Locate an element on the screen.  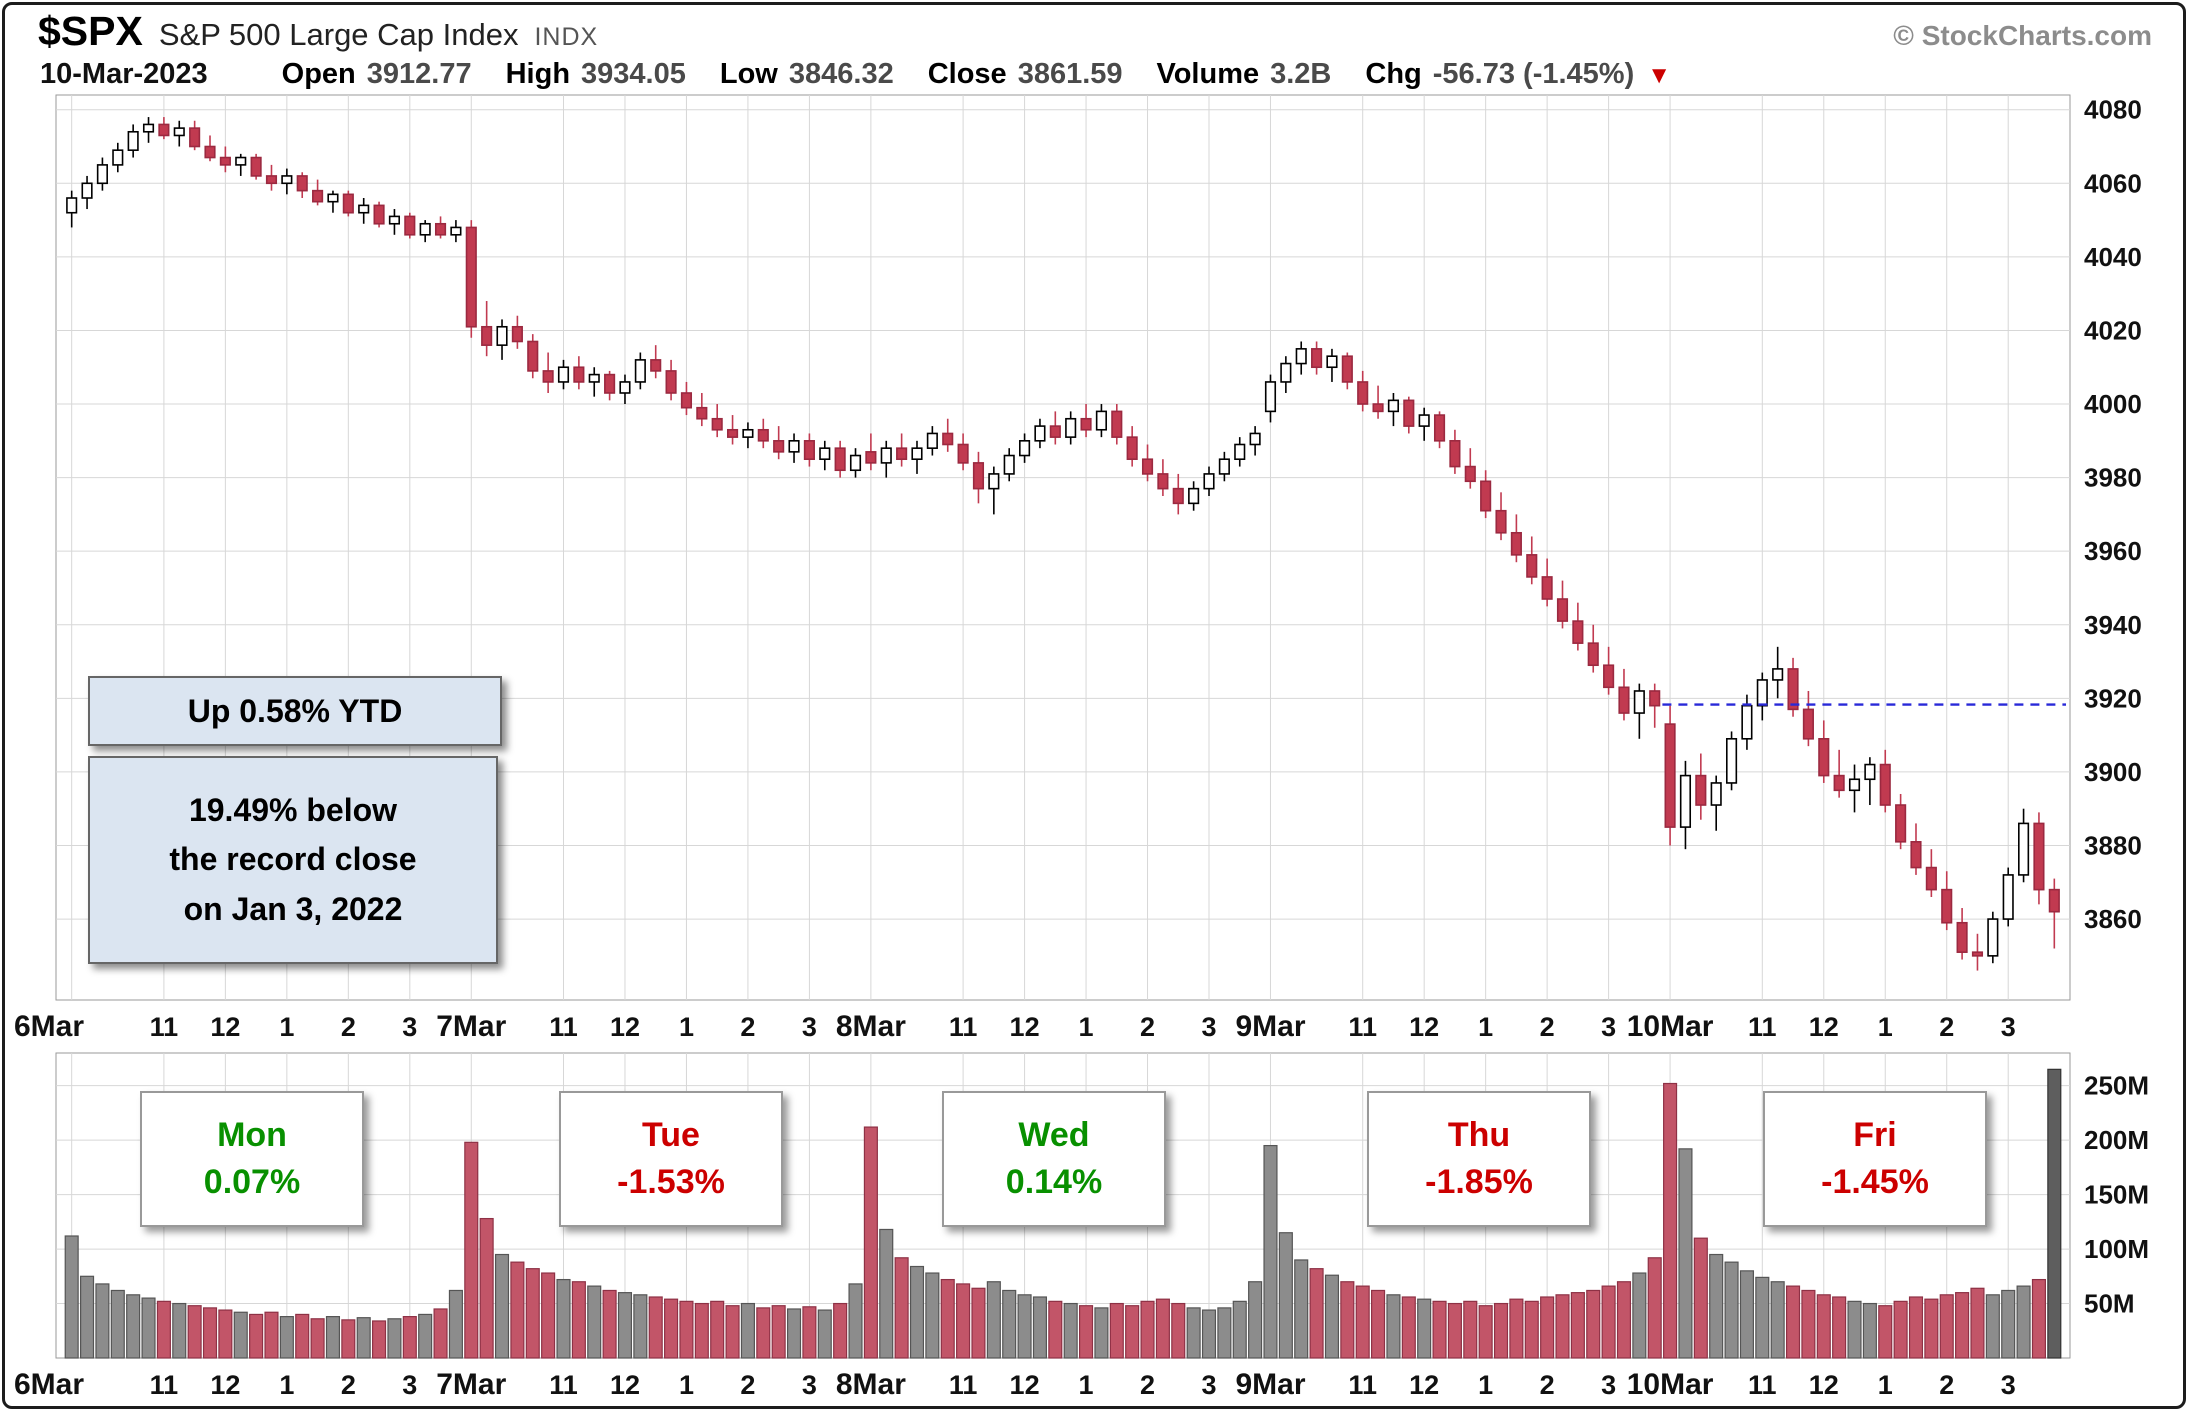
quote-close: Close 3861.59 is located at coordinates (1025, 74).